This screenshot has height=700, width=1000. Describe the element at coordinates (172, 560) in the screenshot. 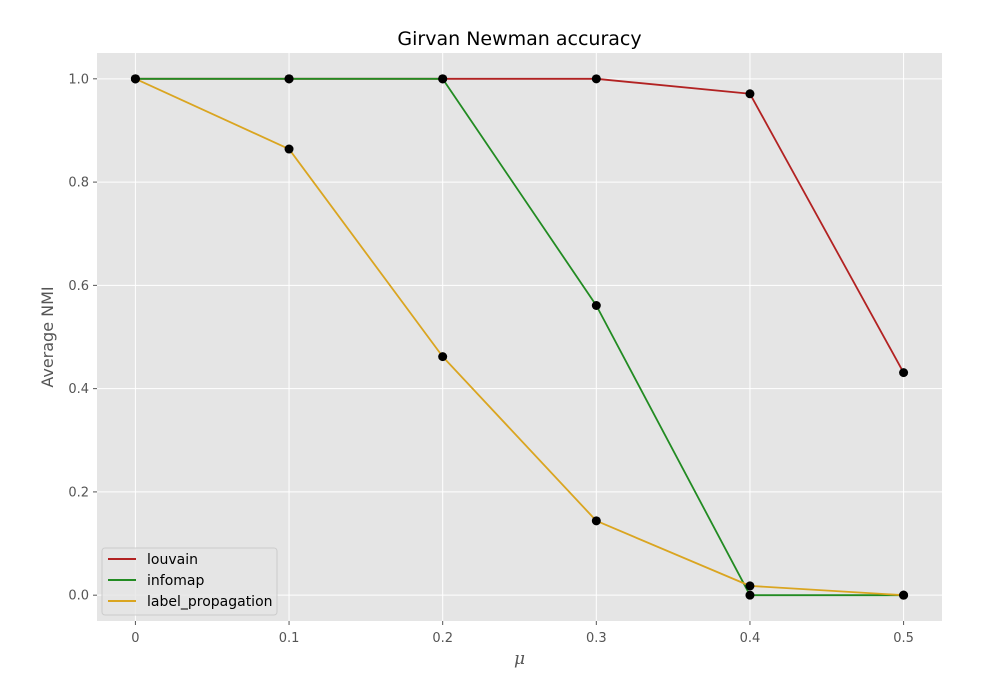

I see `legend-label-louvain: louvain` at that location.